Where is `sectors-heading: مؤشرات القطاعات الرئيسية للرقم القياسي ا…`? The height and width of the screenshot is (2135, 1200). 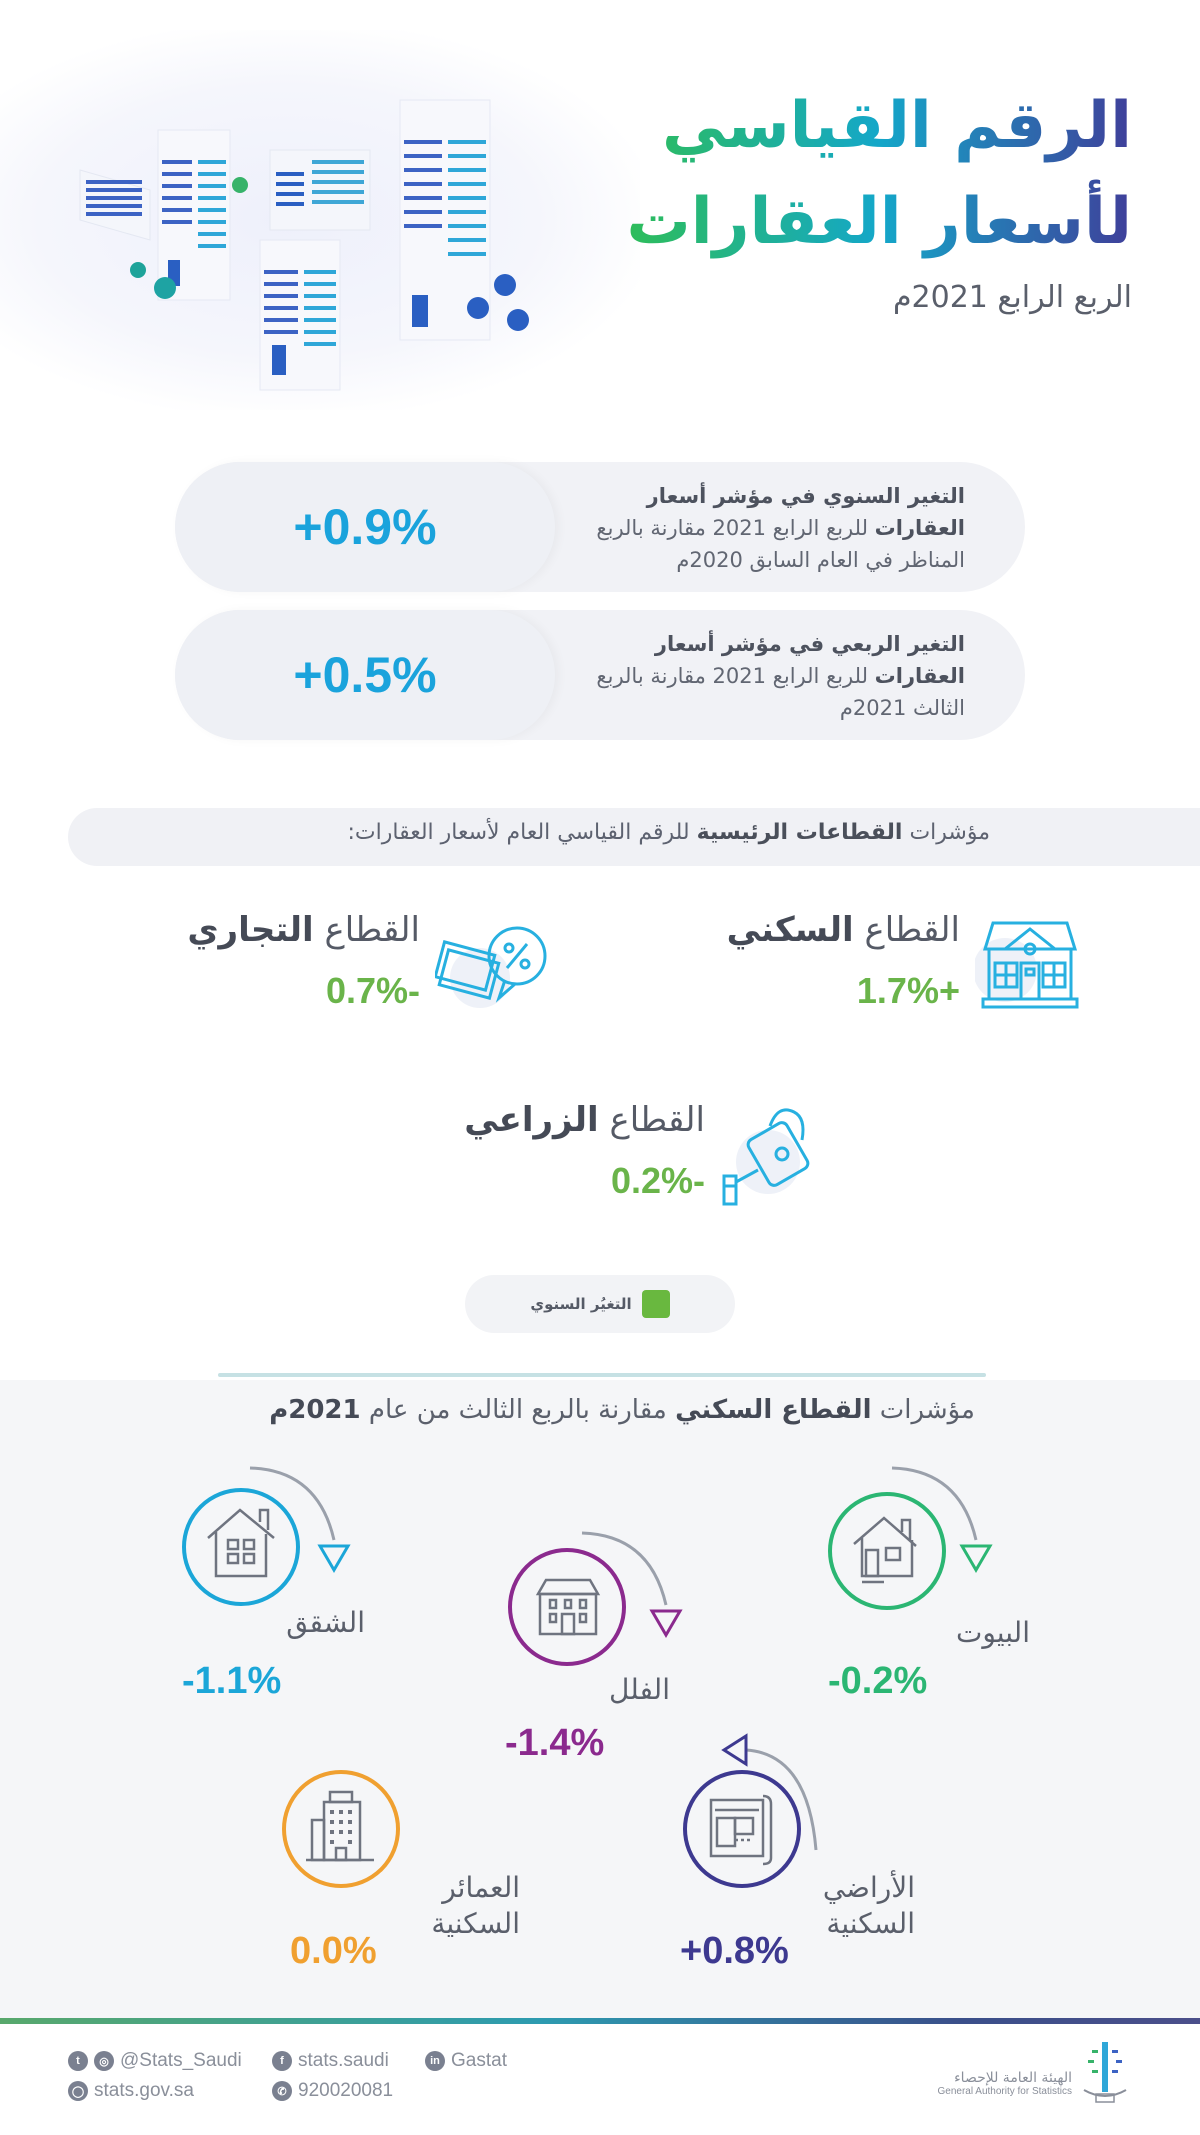 sectors-heading: مؤشرات القطاعات الرئيسية للرقم القياسي ا… is located at coordinates (669, 832).